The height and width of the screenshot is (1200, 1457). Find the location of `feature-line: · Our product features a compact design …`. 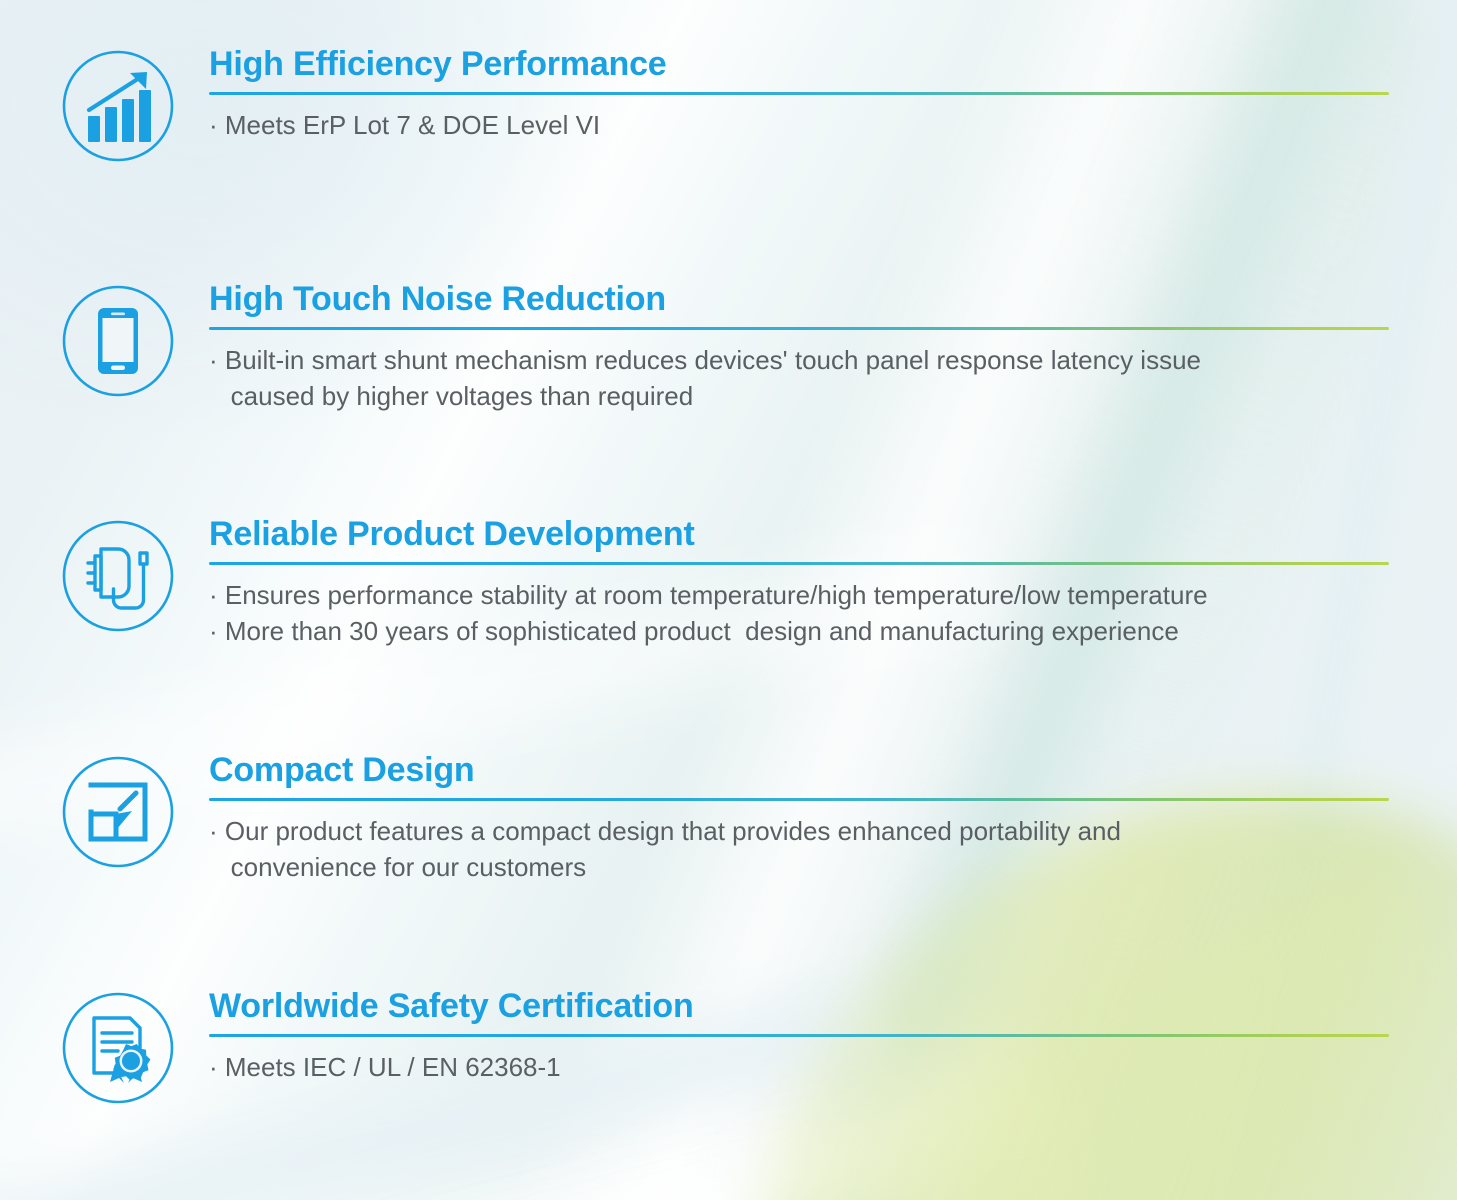

feature-line: · Our product features a compact design … is located at coordinates (665, 849).